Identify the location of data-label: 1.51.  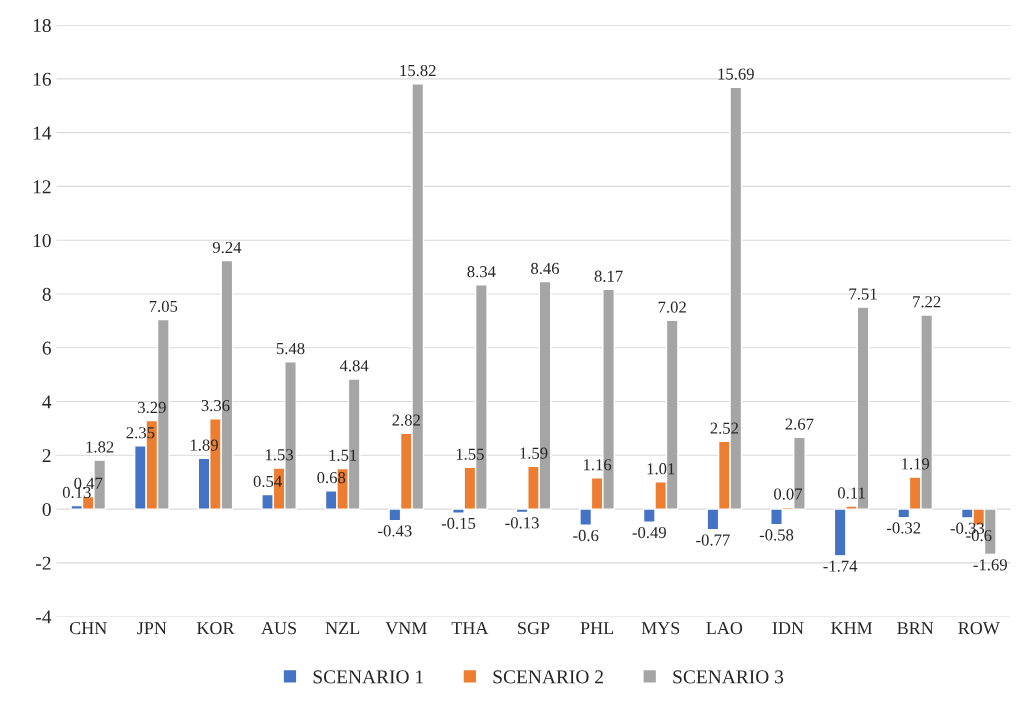
(343, 455).